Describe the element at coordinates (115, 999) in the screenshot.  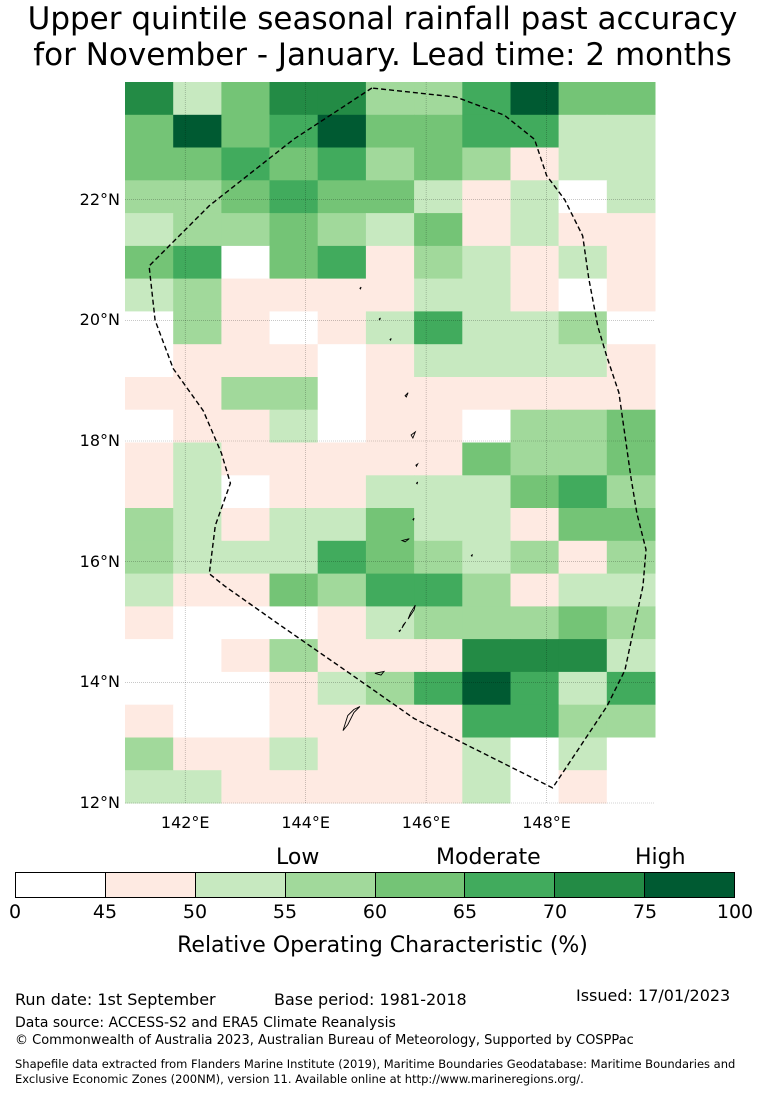
I see `run-date: Run date: 1st September` at that location.